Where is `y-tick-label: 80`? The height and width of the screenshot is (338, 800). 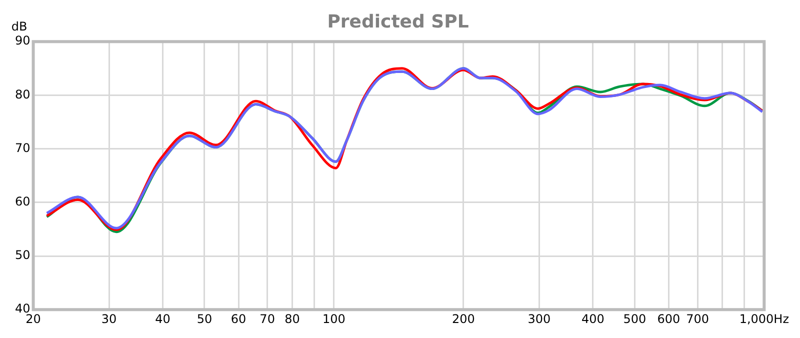
y-tick-label: 80 is located at coordinates (22, 94).